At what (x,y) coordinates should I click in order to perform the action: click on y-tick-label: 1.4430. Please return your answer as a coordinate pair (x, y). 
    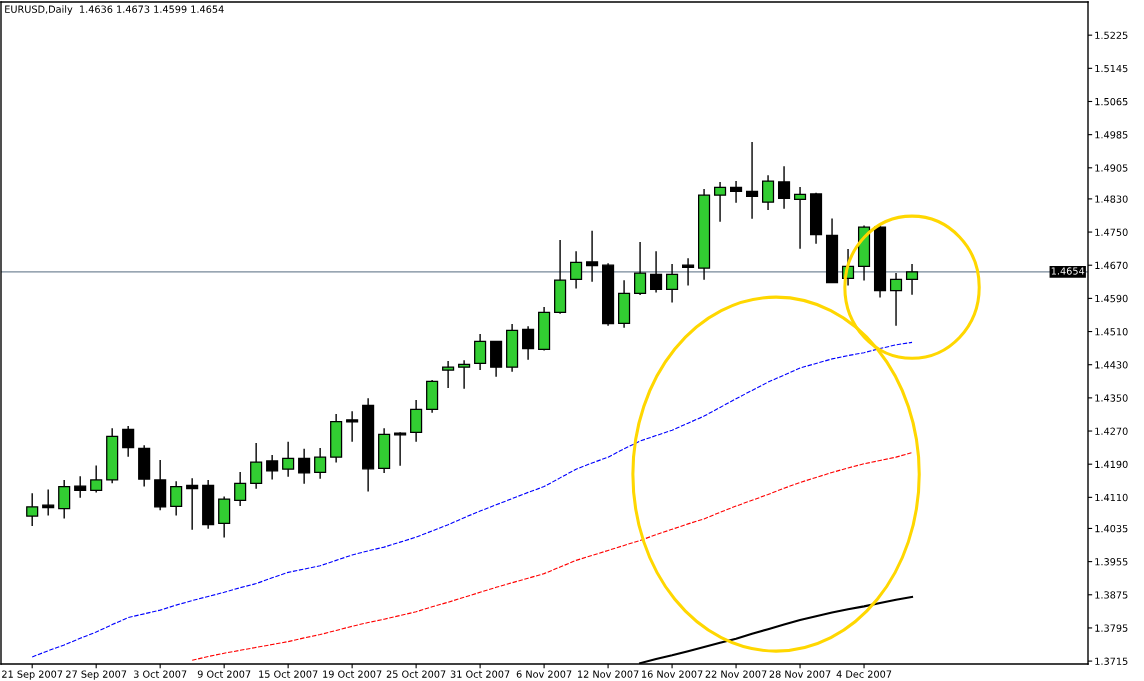
    Looking at the image, I should click on (1111, 365).